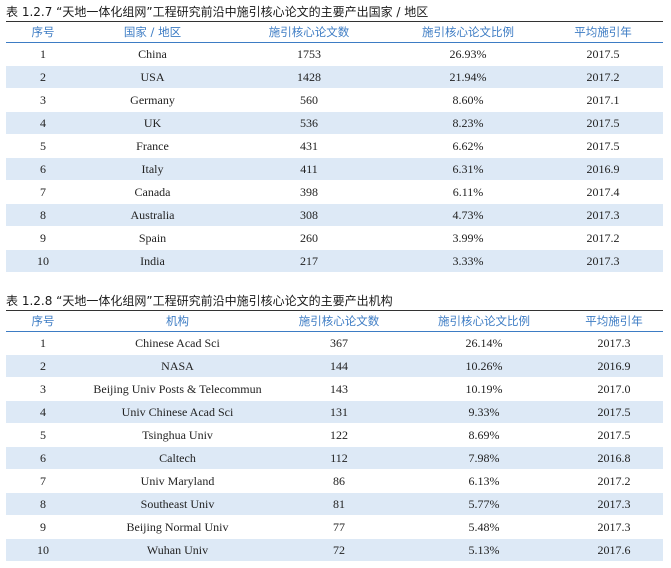  Describe the element at coordinates (339, 527) in the screenshot. I see `cell-count: 77` at that location.